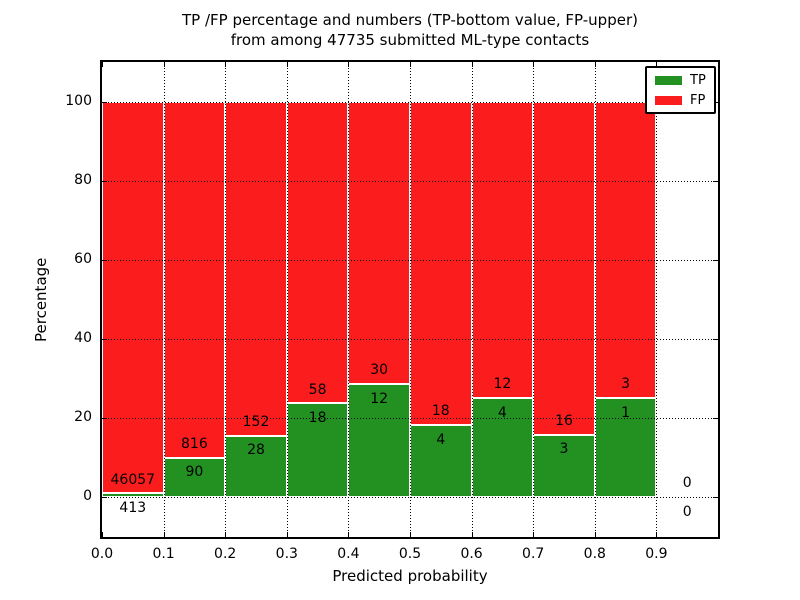 The width and height of the screenshot is (800, 600). I want to click on gridline-v-0.8, so click(595, 299).